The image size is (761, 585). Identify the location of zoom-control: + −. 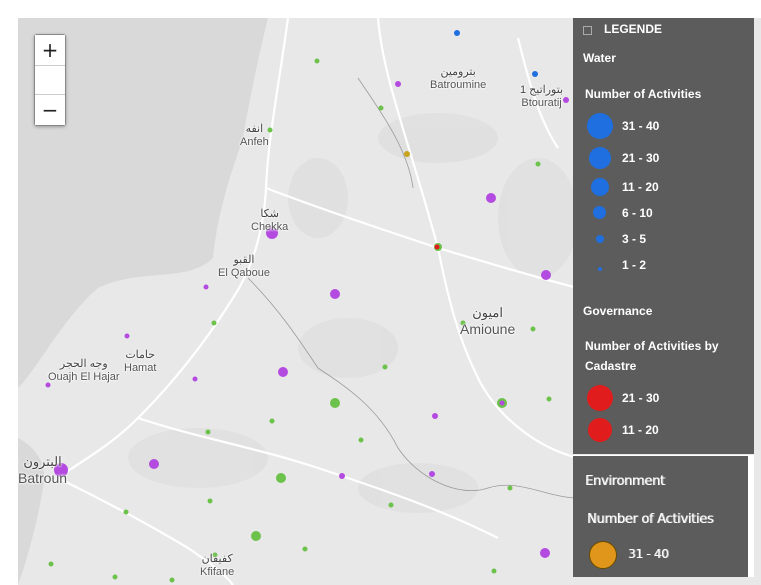
(50, 80).